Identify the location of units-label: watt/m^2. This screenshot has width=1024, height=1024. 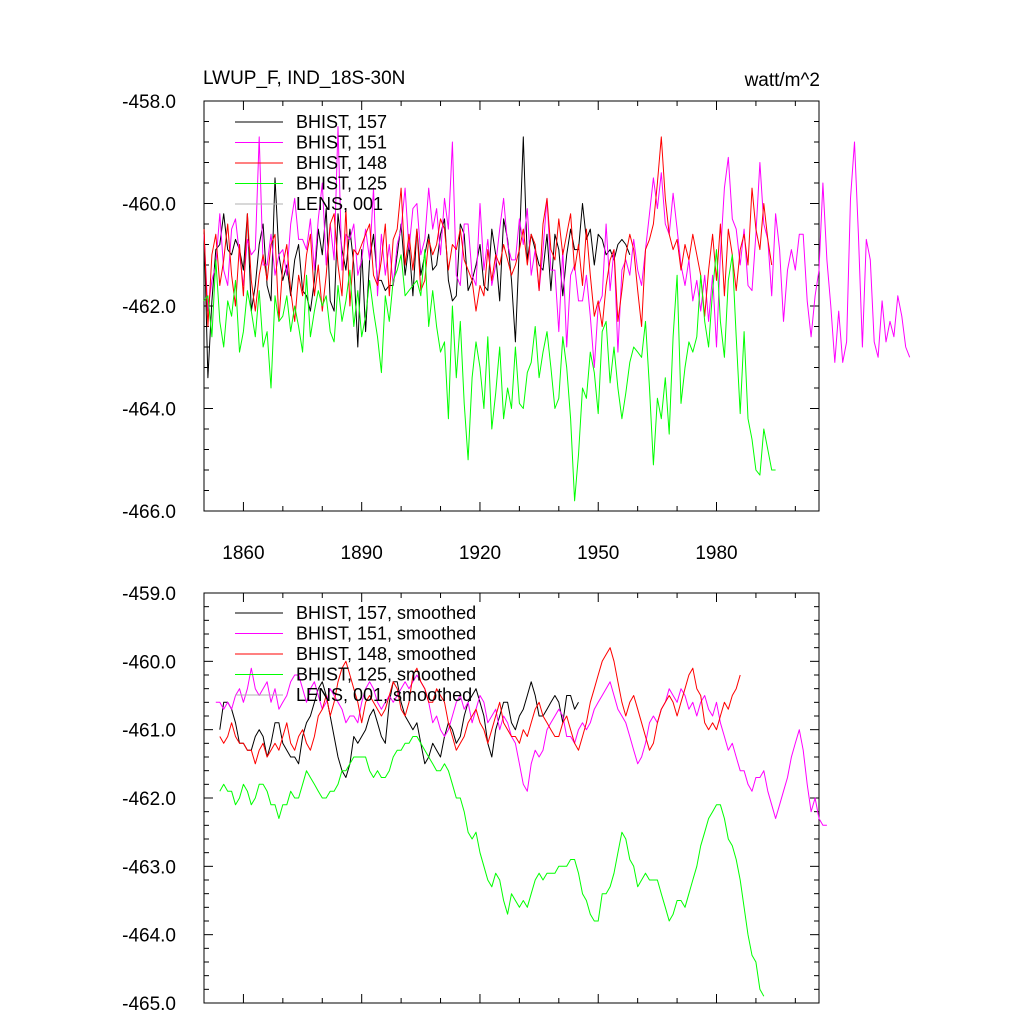
(782, 80).